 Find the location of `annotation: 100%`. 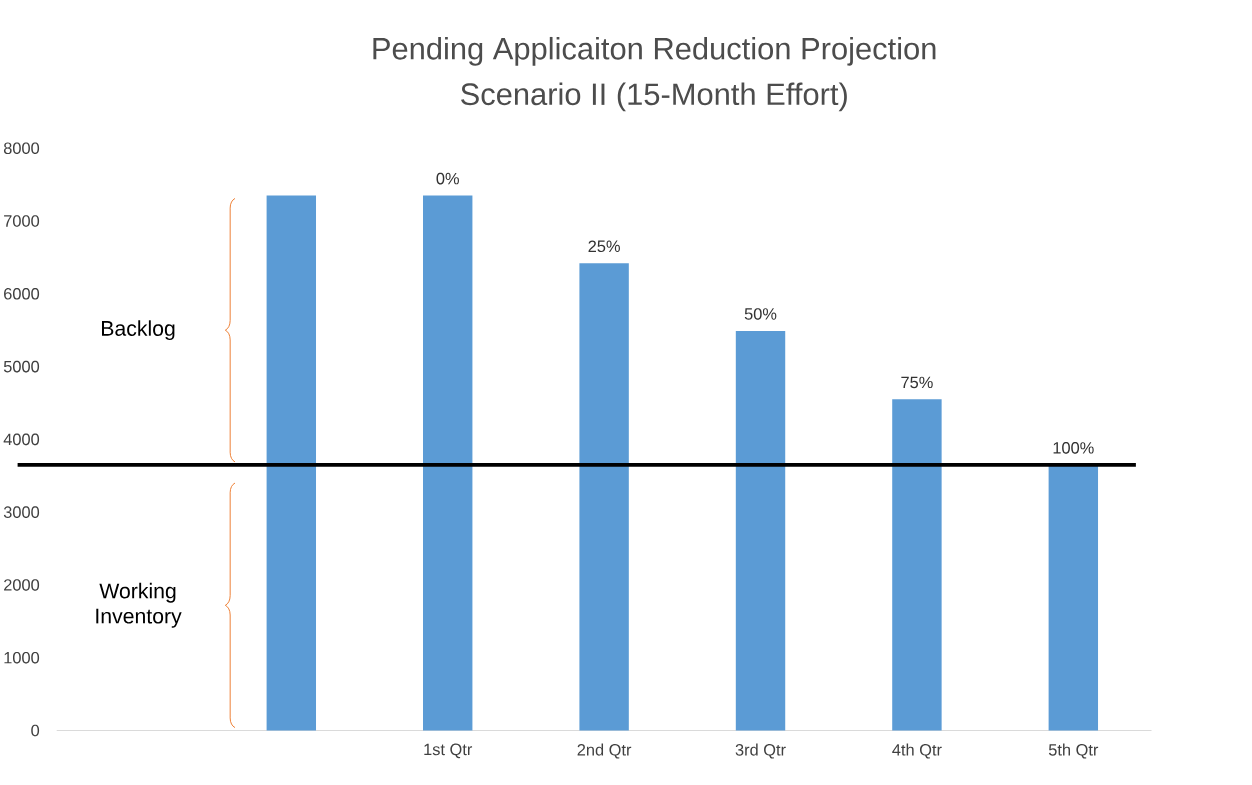

annotation: 100% is located at coordinates (1073, 448).